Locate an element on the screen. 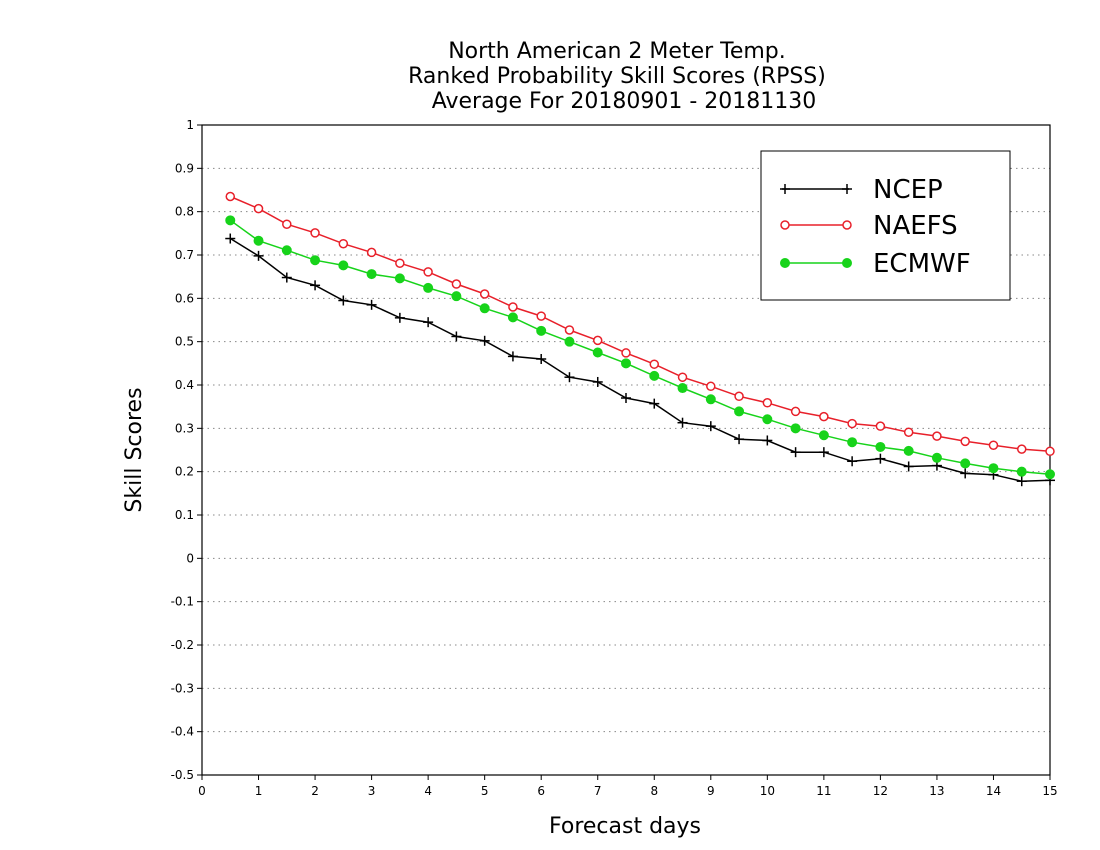 The image size is (1100, 850). legend: NCEP NAEFS ECMWF is located at coordinates (885, 225).